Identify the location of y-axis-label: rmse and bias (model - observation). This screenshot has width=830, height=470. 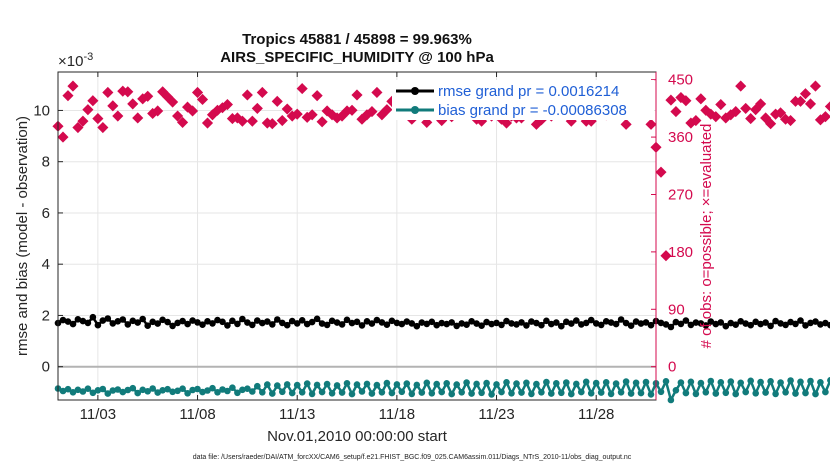
(22, 236).